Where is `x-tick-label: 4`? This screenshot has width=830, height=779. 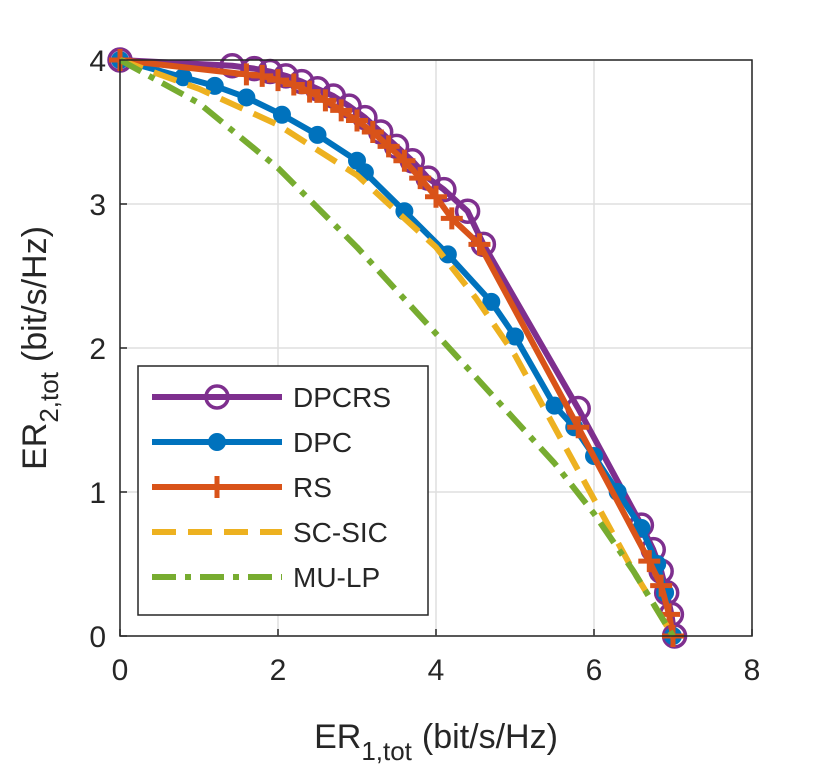
x-tick-label: 4 is located at coordinates (436, 670).